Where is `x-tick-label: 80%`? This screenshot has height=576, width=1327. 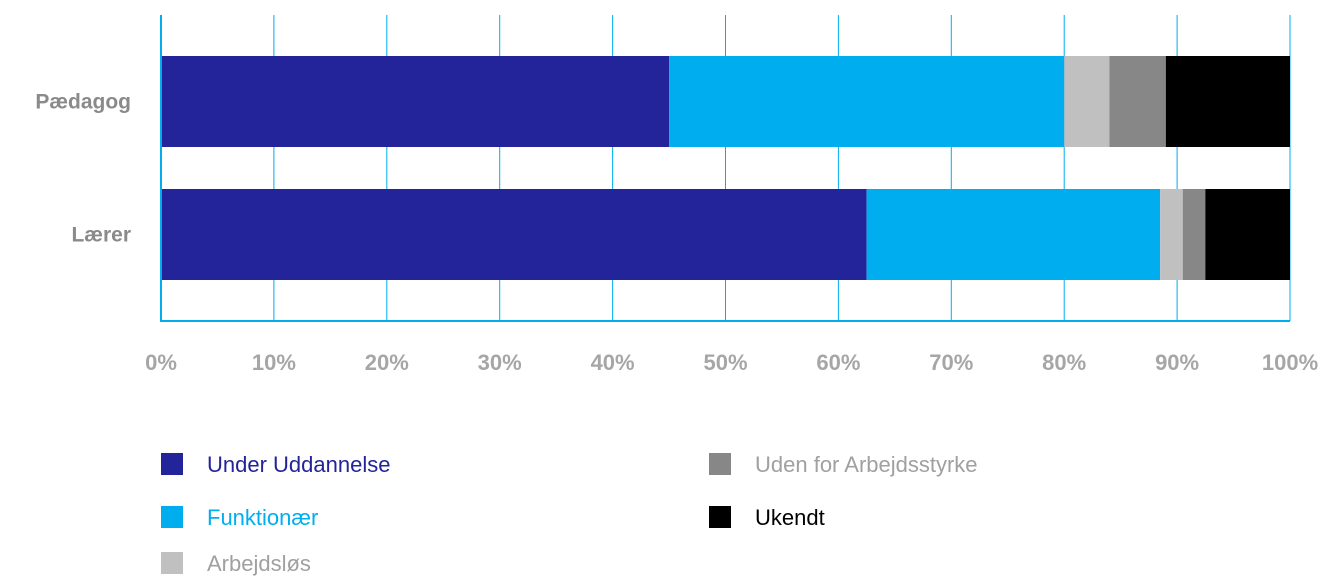
x-tick-label: 80% is located at coordinates (1064, 362).